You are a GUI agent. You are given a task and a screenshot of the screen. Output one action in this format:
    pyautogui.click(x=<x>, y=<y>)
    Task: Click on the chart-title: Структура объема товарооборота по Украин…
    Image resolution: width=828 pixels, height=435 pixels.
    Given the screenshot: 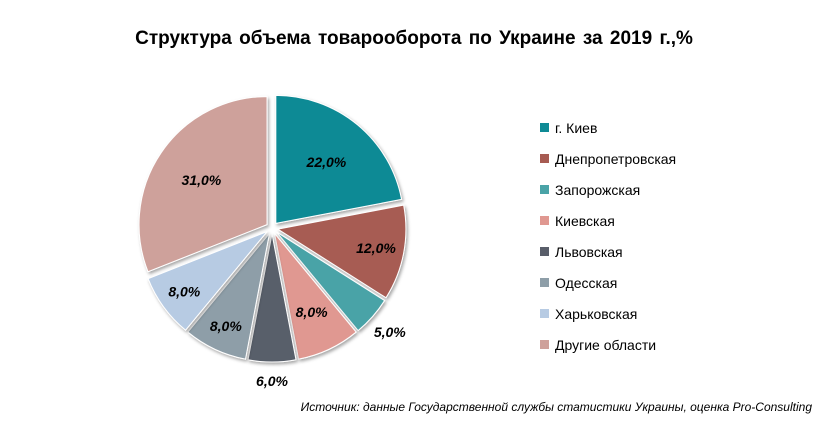 What is the action you would take?
    pyautogui.click(x=414, y=38)
    